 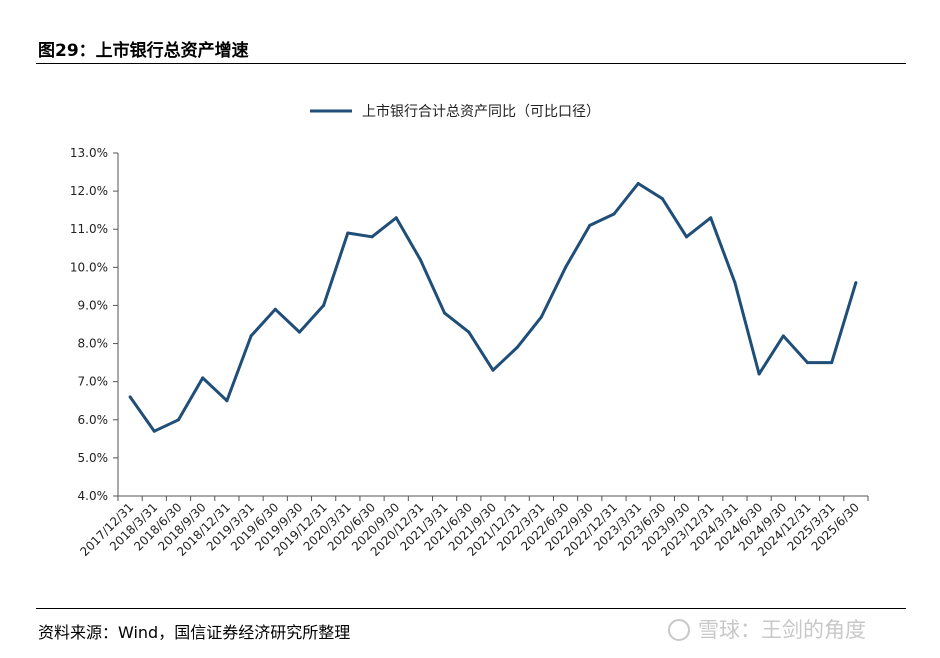 I want to click on watermark: 雪球：王剑的角度, so click(x=767, y=629).